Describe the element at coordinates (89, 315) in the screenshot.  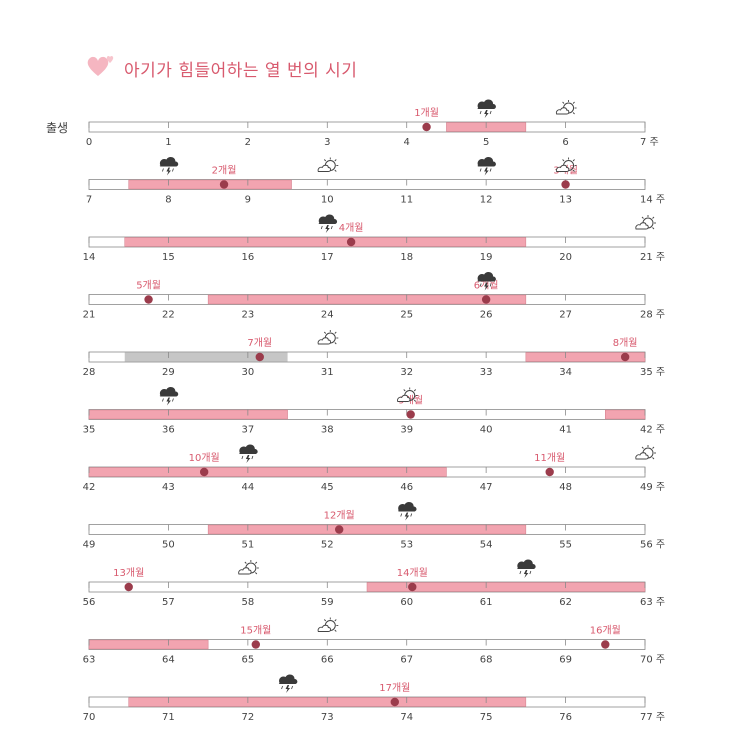
I see `week-tick-label: 21` at that location.